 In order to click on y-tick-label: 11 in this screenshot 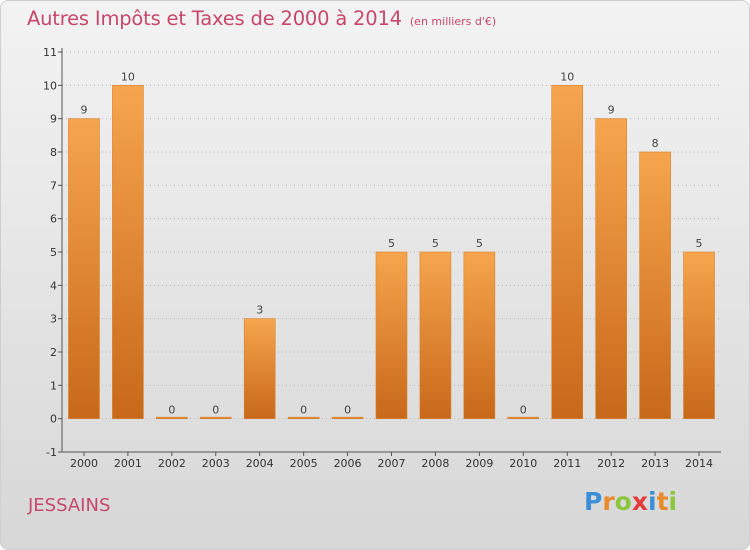, I will do `click(50, 52)`.